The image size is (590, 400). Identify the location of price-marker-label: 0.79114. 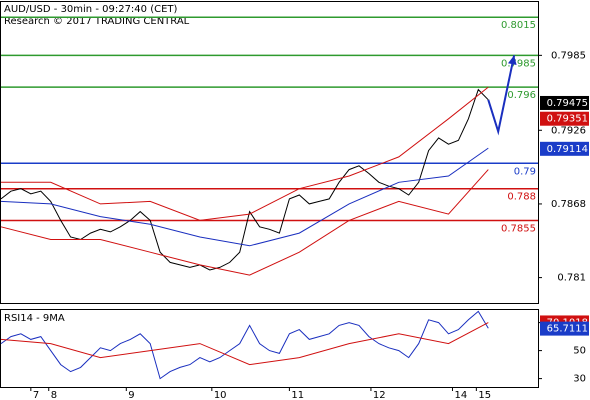
(567, 149).